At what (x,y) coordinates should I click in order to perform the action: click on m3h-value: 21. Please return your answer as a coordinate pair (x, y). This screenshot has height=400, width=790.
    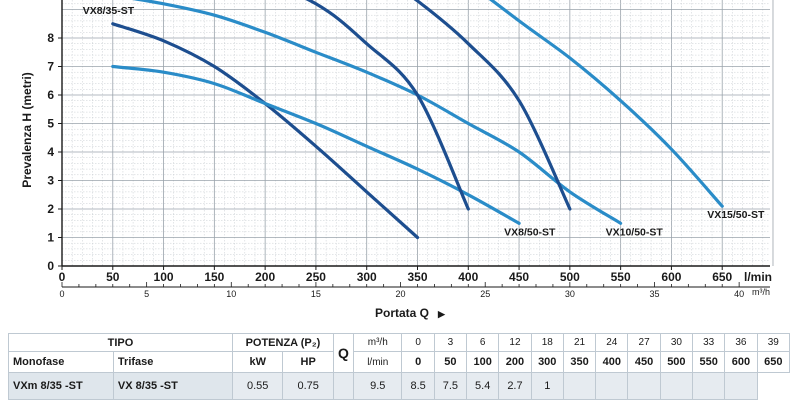
    Looking at the image, I should click on (579, 342).